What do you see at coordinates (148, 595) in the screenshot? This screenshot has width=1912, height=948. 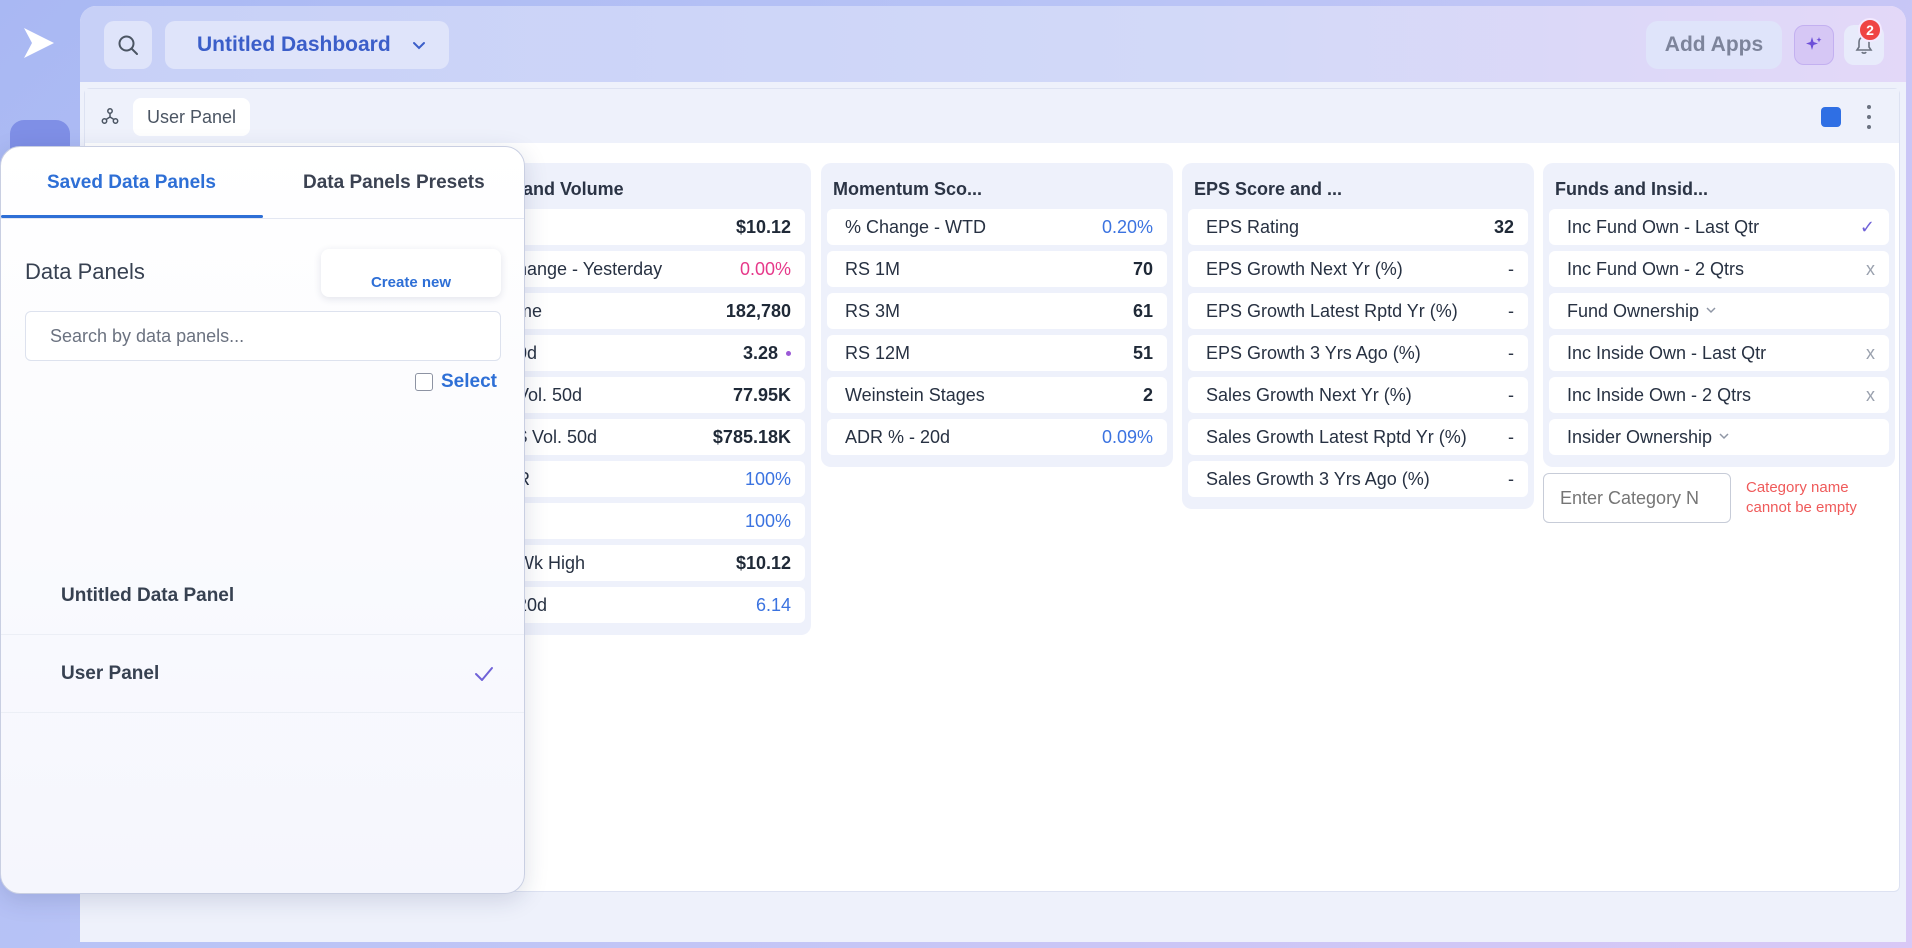 I see `list-item-label: Untitled Data Panel` at bounding box center [148, 595].